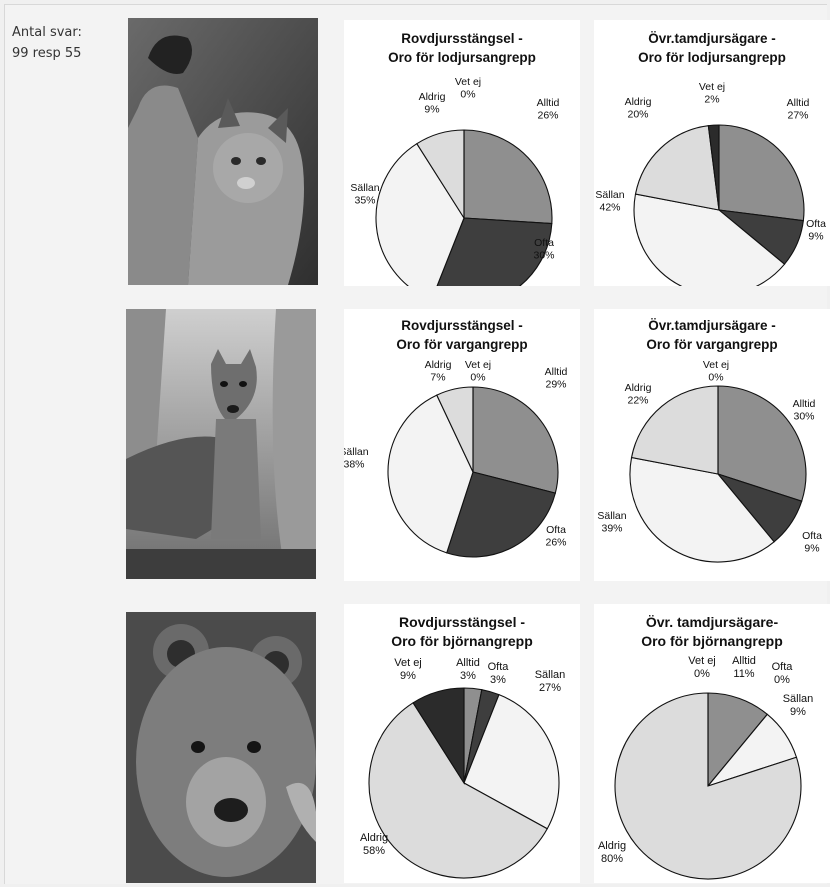 The image size is (830, 887). What do you see at coordinates (221, 444) in the screenshot?
I see `wolf-photo` at bounding box center [221, 444].